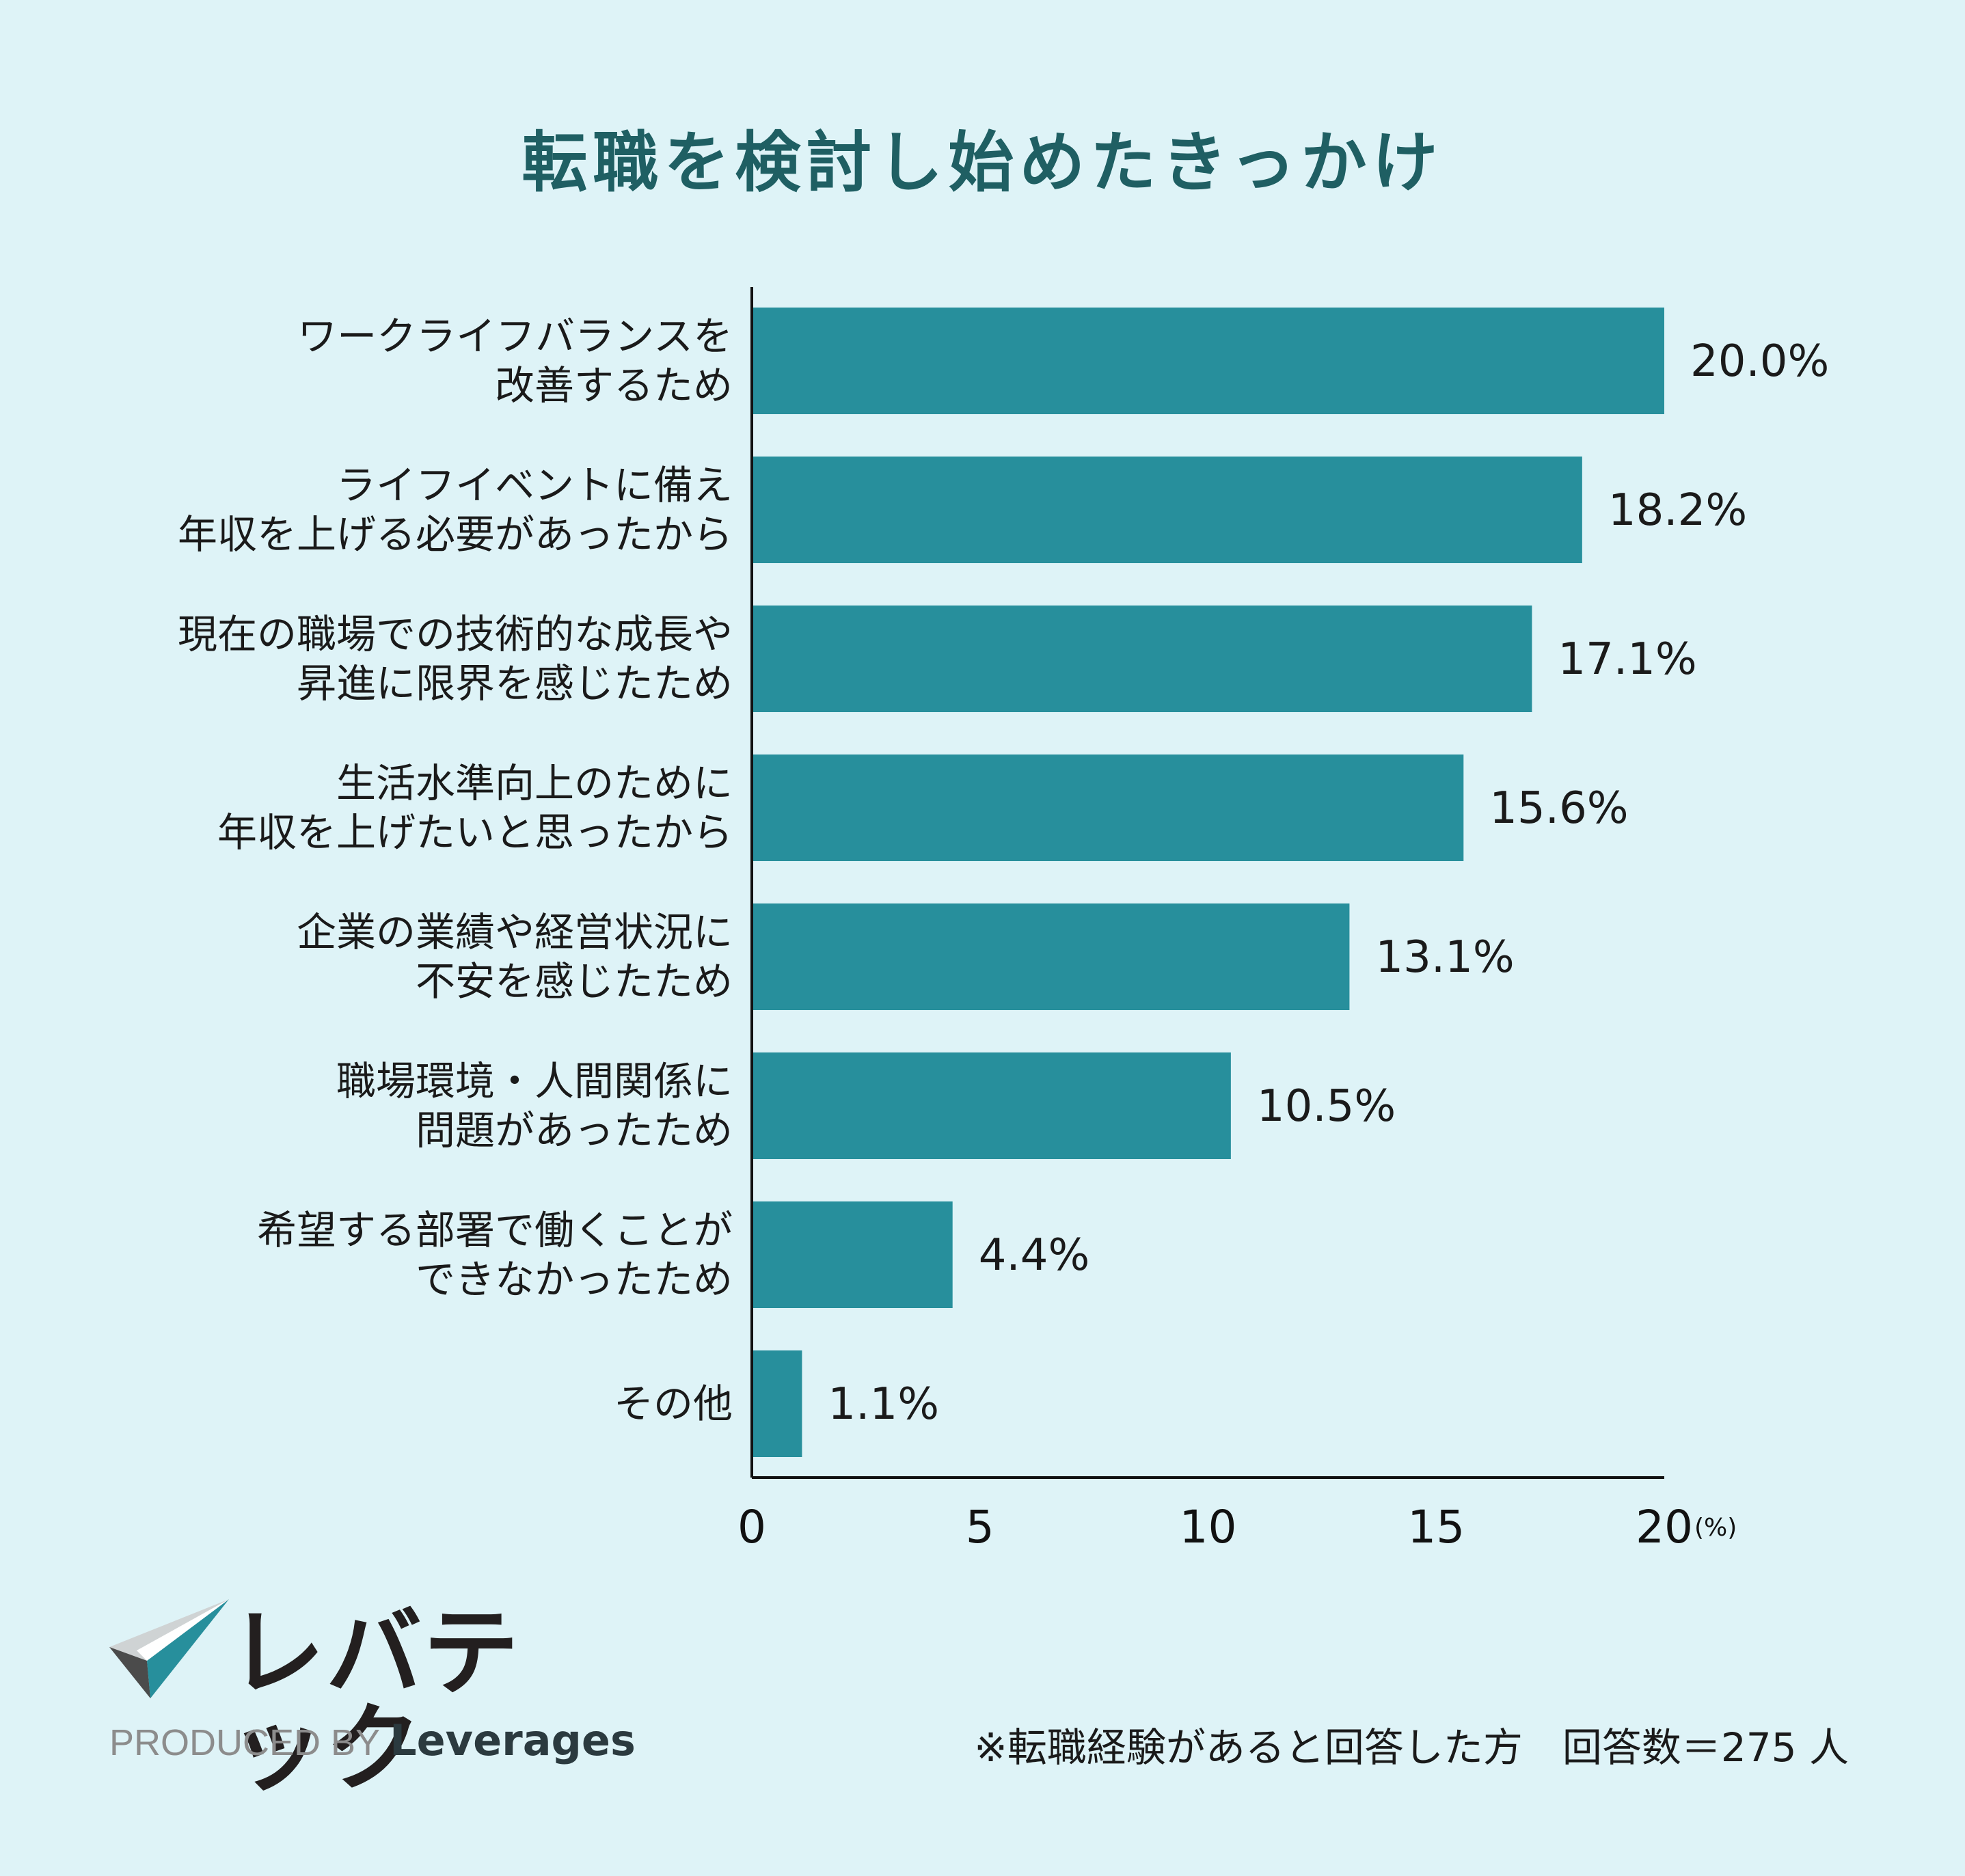 This screenshot has height=1876, width=1965. What do you see at coordinates (515, 683) in the screenshot?
I see `category-label-2-line-1: 昇進に限界を感じたため` at bounding box center [515, 683].